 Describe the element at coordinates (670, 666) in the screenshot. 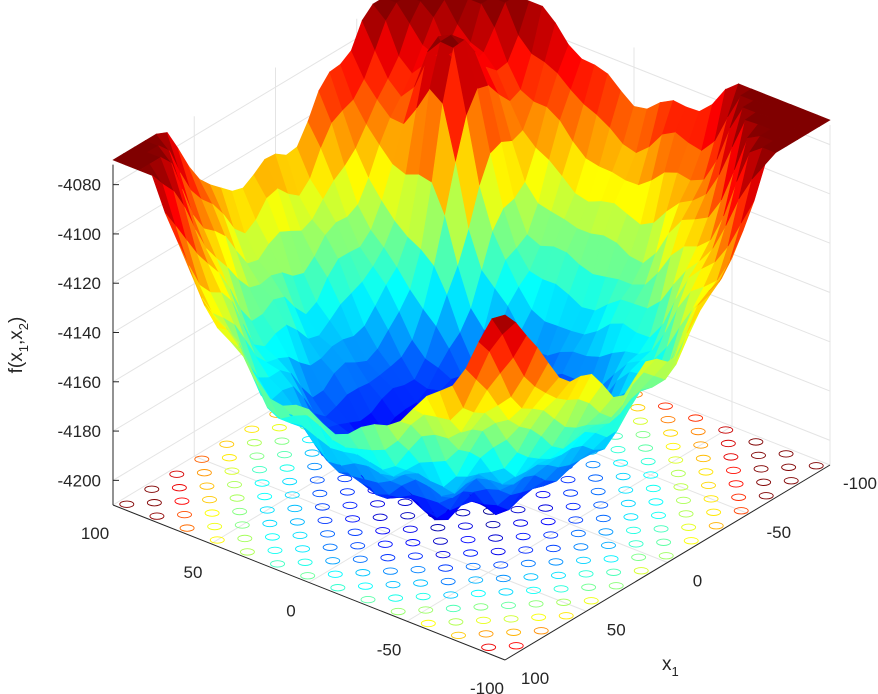

I see `x-axis-label: x1` at that location.